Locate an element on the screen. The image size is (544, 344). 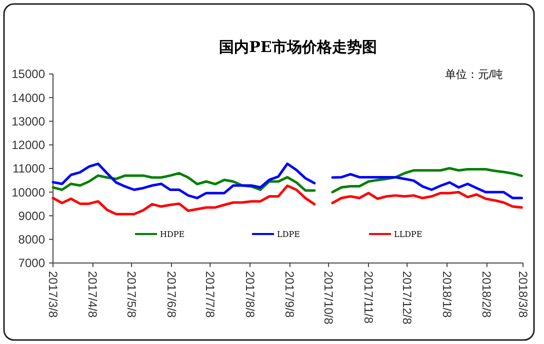
x-tick-label: 2018/2/8 is located at coordinates (487, 294).